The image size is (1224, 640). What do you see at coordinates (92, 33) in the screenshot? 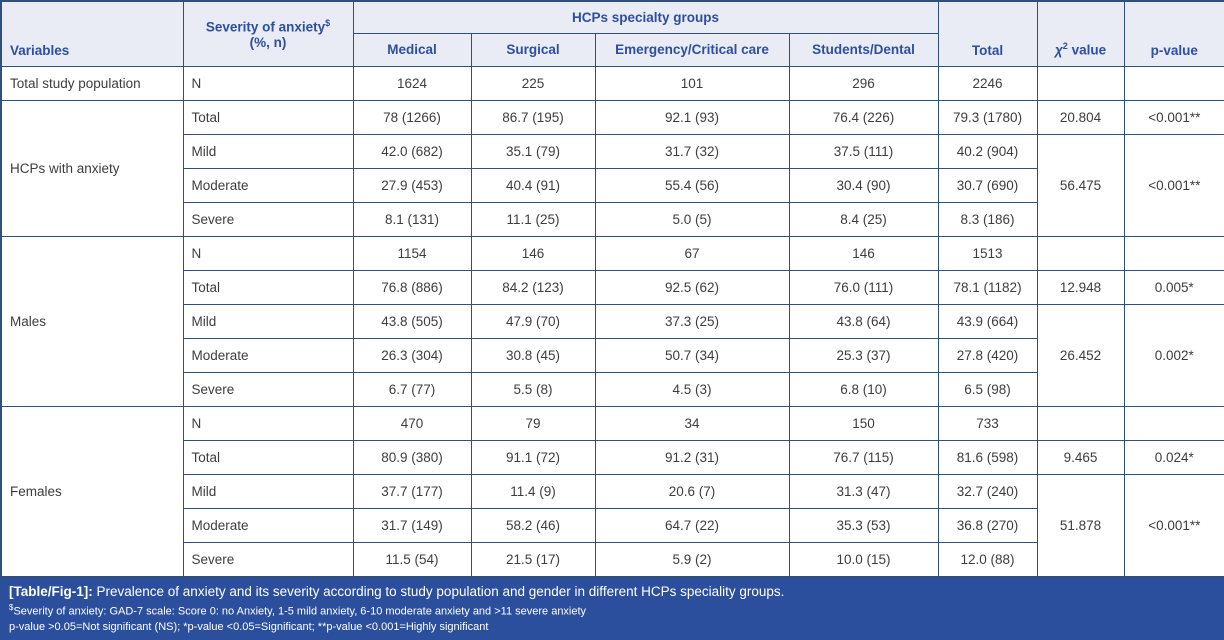
I see `col-header-variables: Variables` at bounding box center [92, 33].